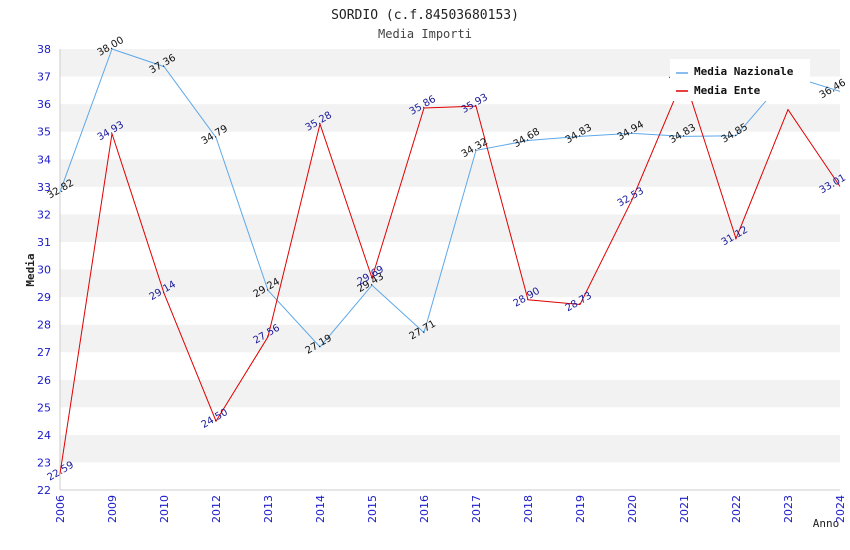 This screenshot has width=850, height=550. Describe the element at coordinates (44, 132) in the screenshot. I see `y-tick-label: 35` at that location.